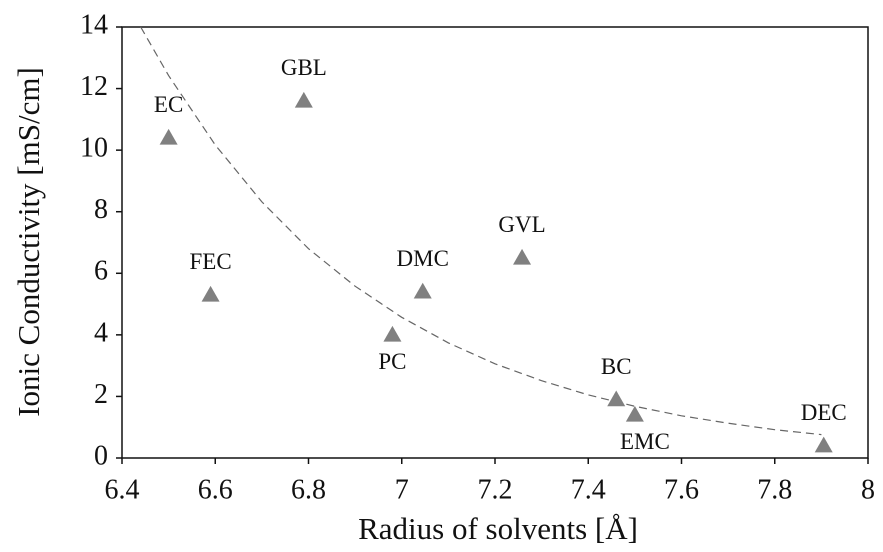 The height and width of the screenshot is (552, 883). Describe the element at coordinates (122, 489) in the screenshot. I see `x-tick-label: 6.4` at that location.